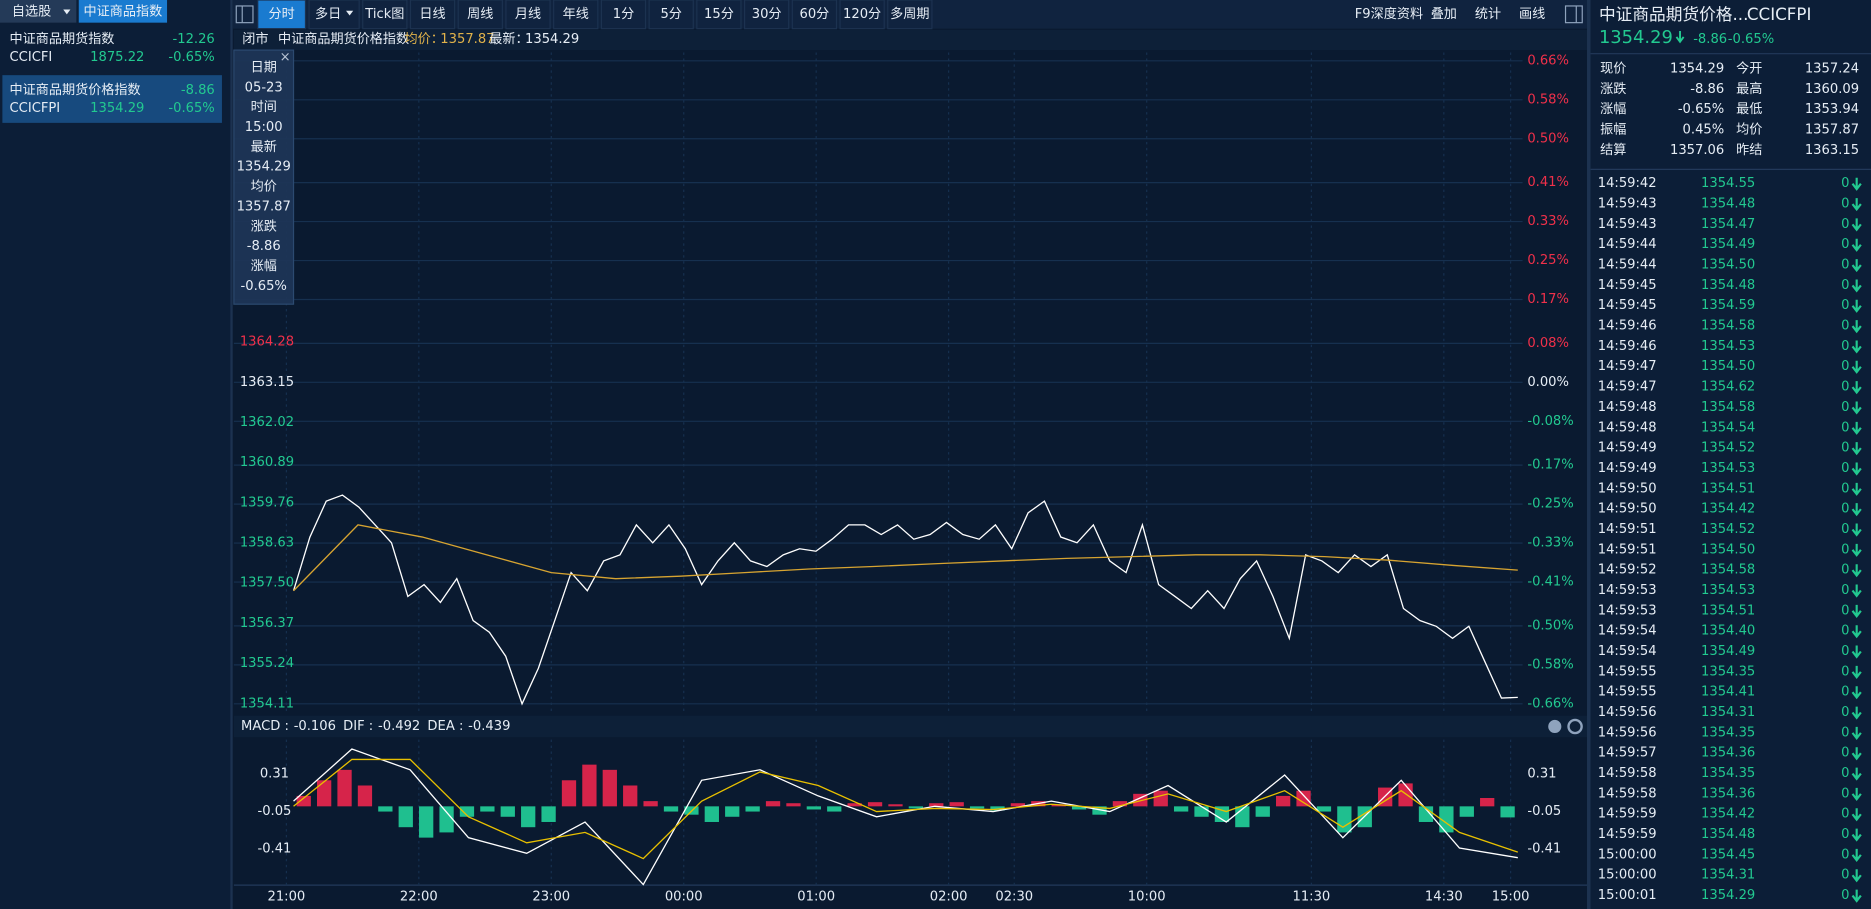 This screenshot has width=1871, height=909. Describe the element at coordinates (1749, 109) in the screenshot. I see `quote-label: 最低` at that location.